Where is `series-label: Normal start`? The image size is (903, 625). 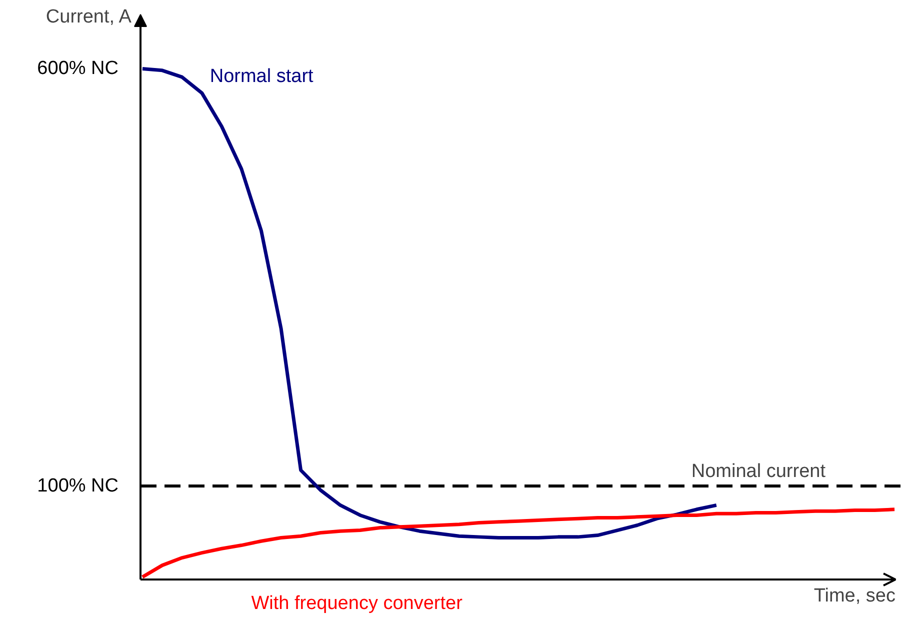 series-label: Normal start is located at coordinates (262, 76).